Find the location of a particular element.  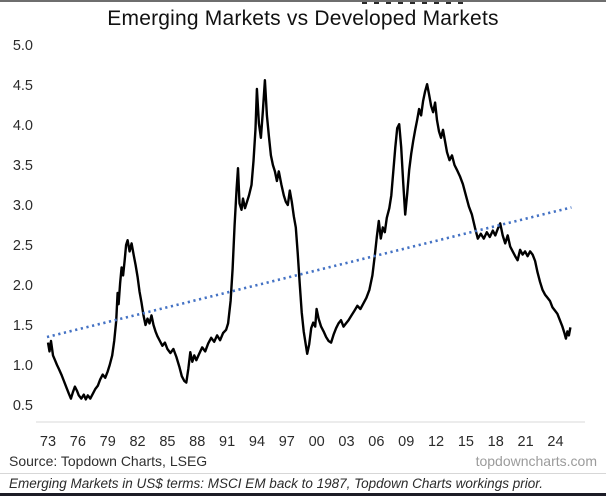

chart-title: Emerging Markets vs Developed Markets is located at coordinates (303, 18).